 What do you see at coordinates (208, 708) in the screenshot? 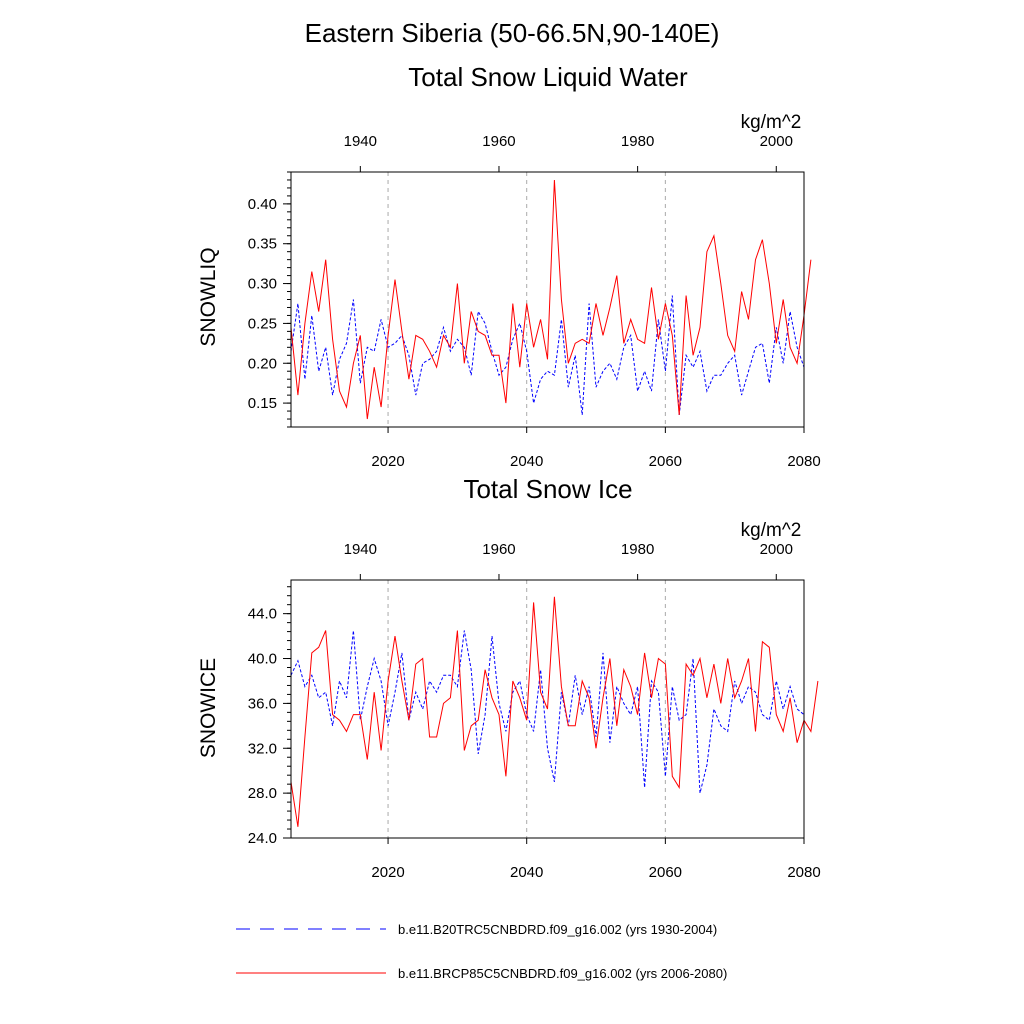
I see `panel2-ylabel: SNOWICE` at bounding box center [208, 708].